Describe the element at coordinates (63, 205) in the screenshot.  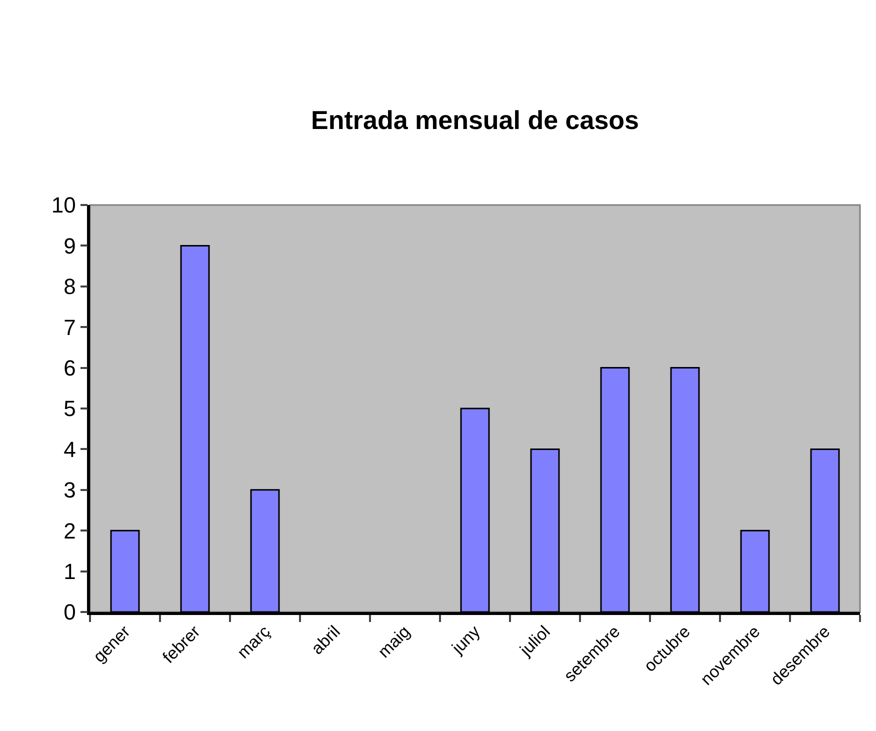
I see `y-tick-label: 10` at that location.